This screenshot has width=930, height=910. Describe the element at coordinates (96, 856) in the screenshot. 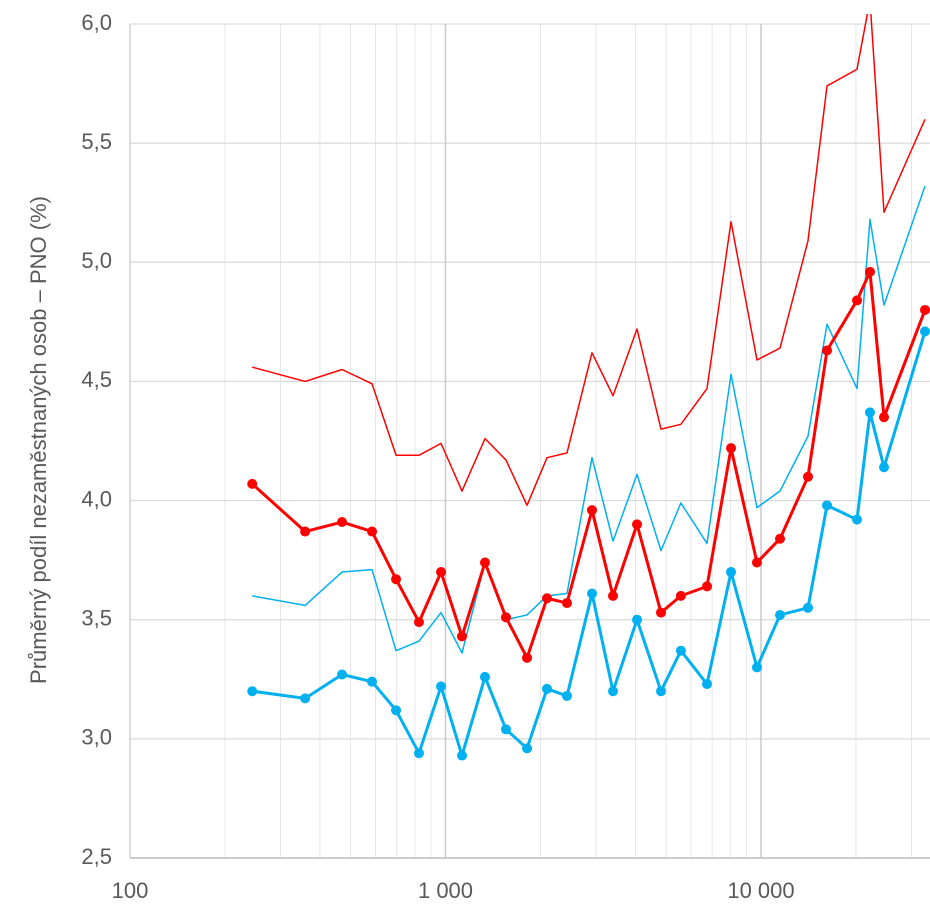

I see `y-tick-label: 2,5` at that location.